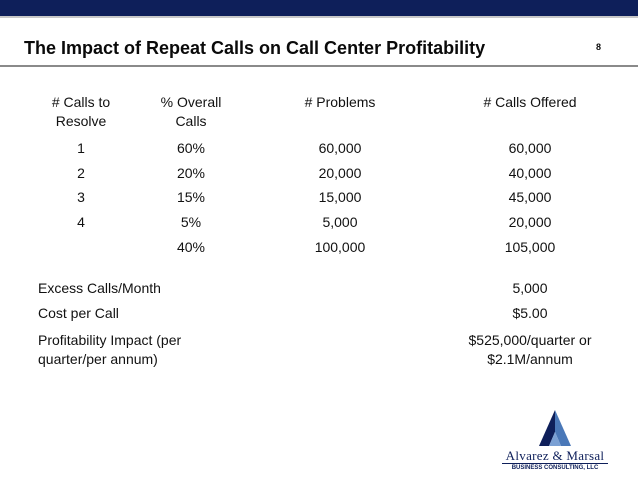 The width and height of the screenshot is (638, 479). Describe the element at coordinates (191, 111) in the screenshot. I see `col-header-percent-overall: % Overall Calls` at that location.